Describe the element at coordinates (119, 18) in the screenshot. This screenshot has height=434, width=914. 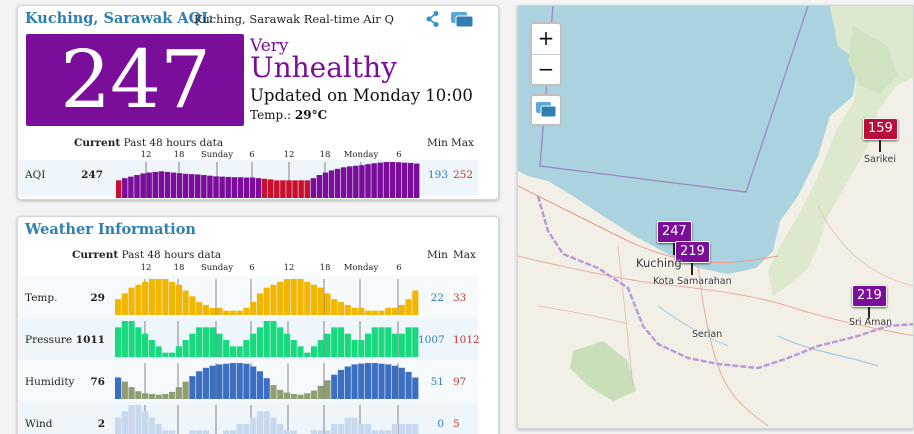
I see `aqi-card-title: Kuching, Sarawak AQI:` at that location.